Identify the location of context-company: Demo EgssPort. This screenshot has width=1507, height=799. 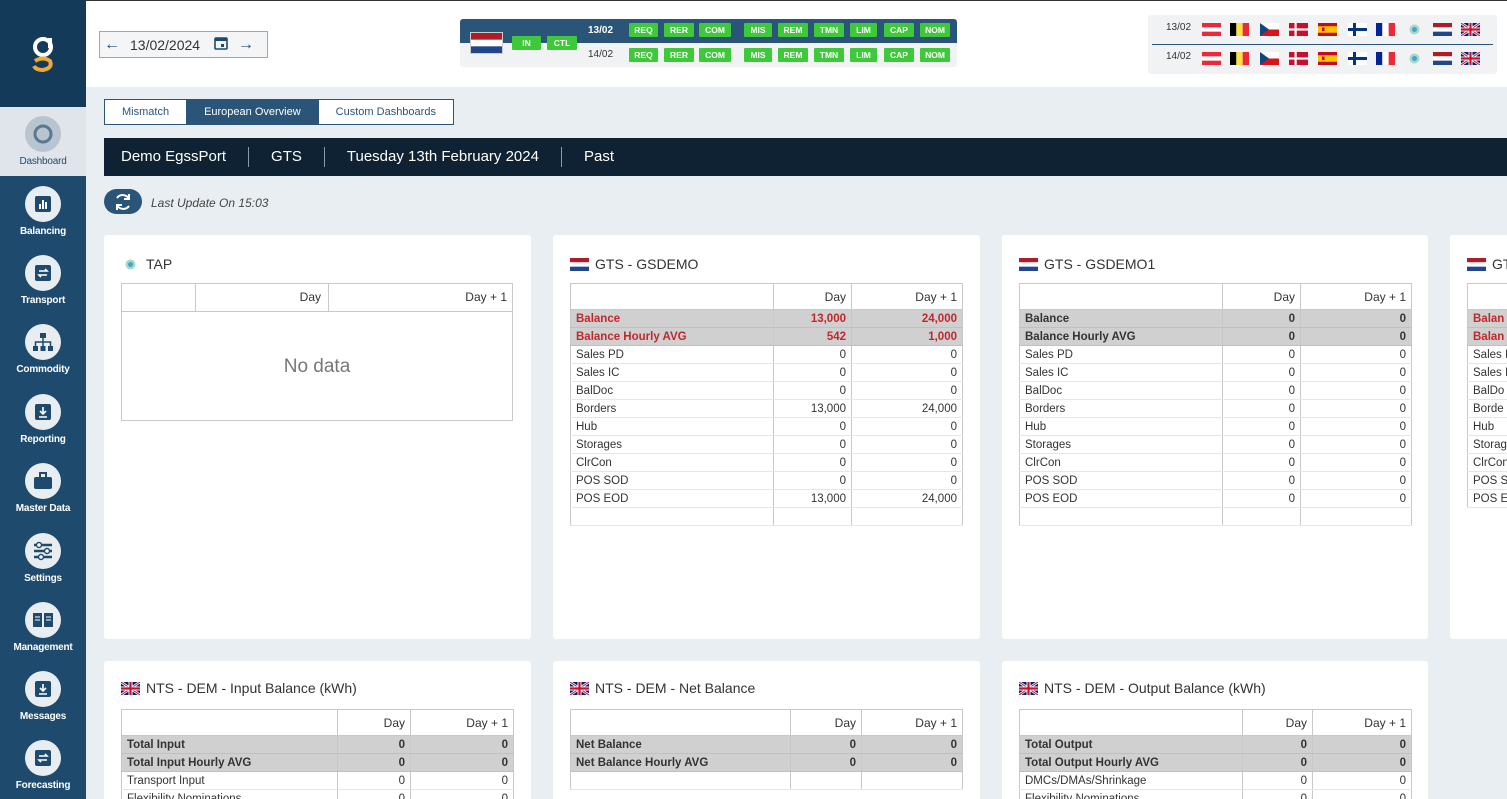
(177, 157).